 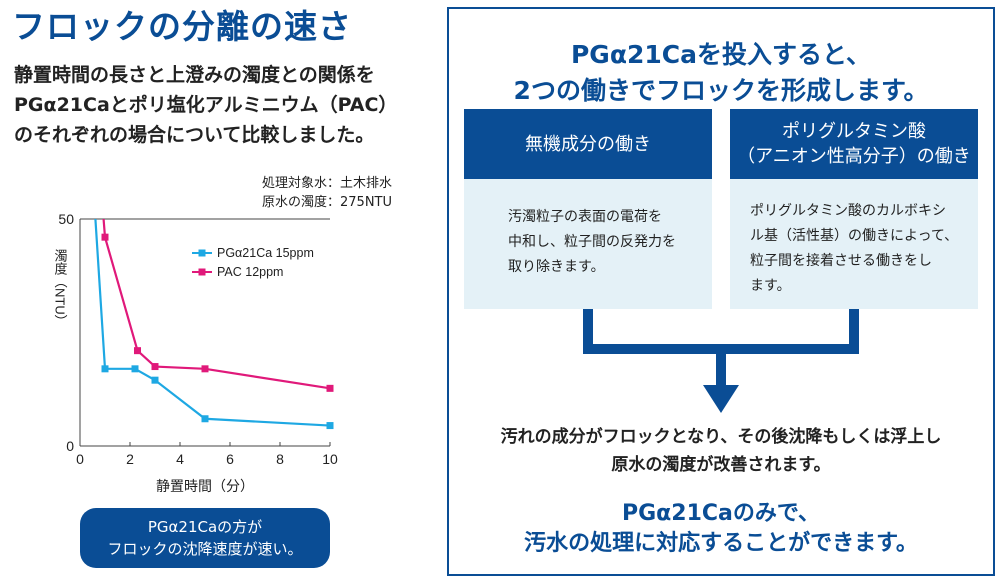 I want to click on x-tick-label: 0, so click(x=80, y=459).